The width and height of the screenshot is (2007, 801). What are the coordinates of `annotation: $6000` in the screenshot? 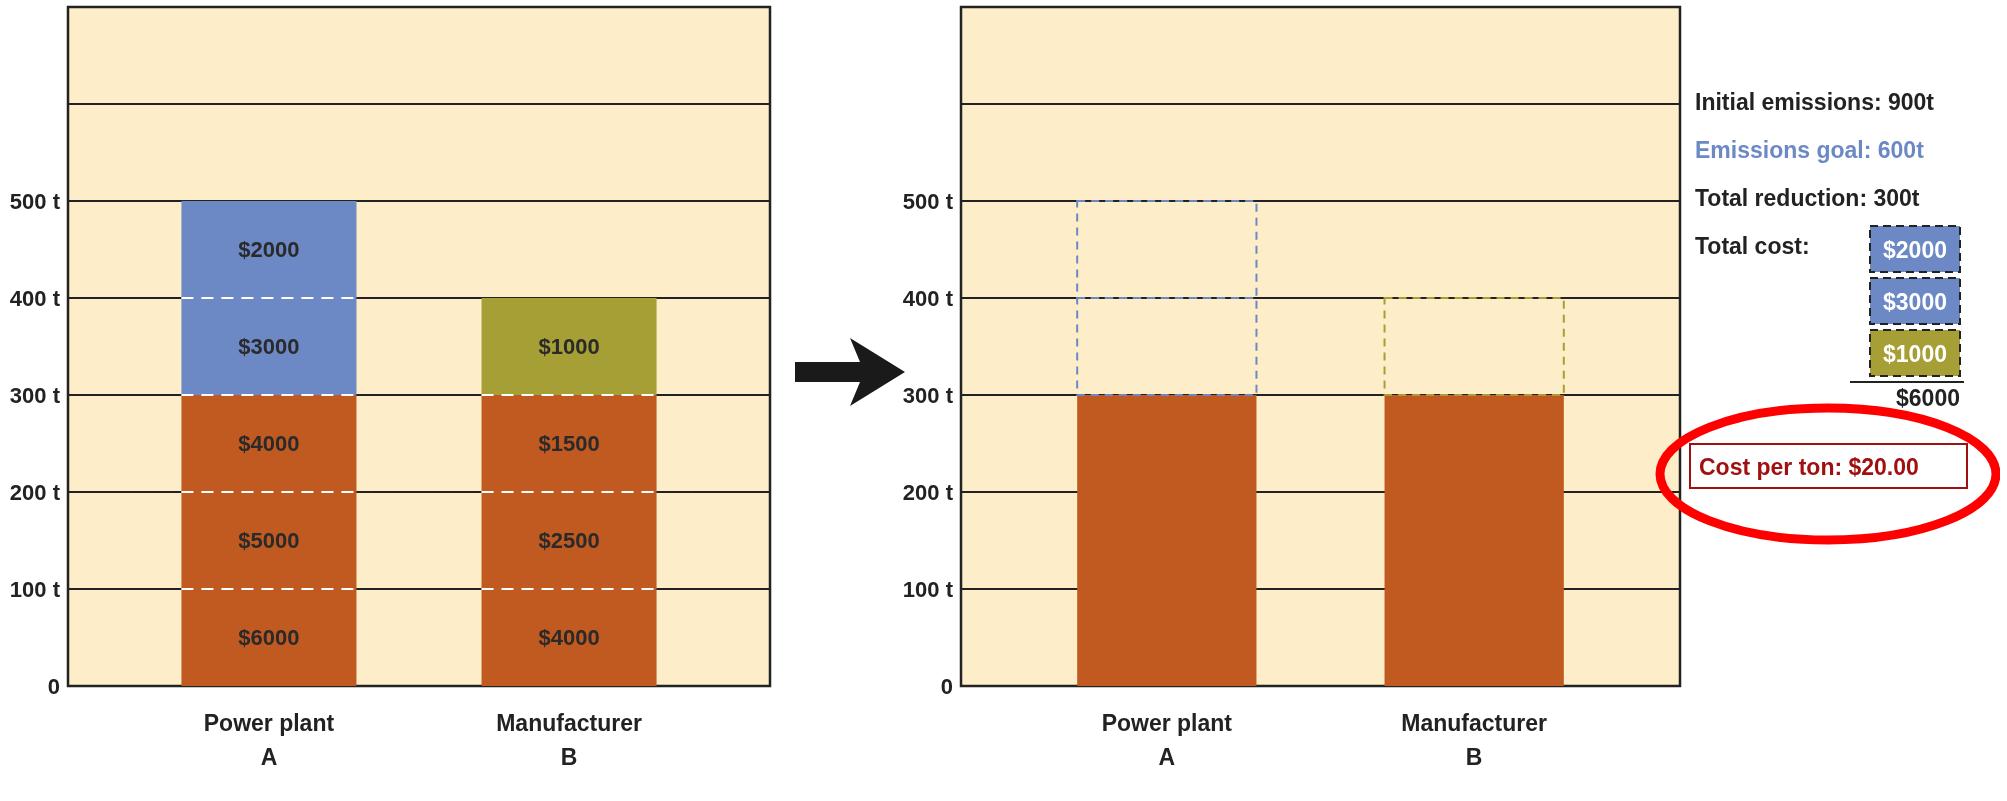 It's located at (269, 637).